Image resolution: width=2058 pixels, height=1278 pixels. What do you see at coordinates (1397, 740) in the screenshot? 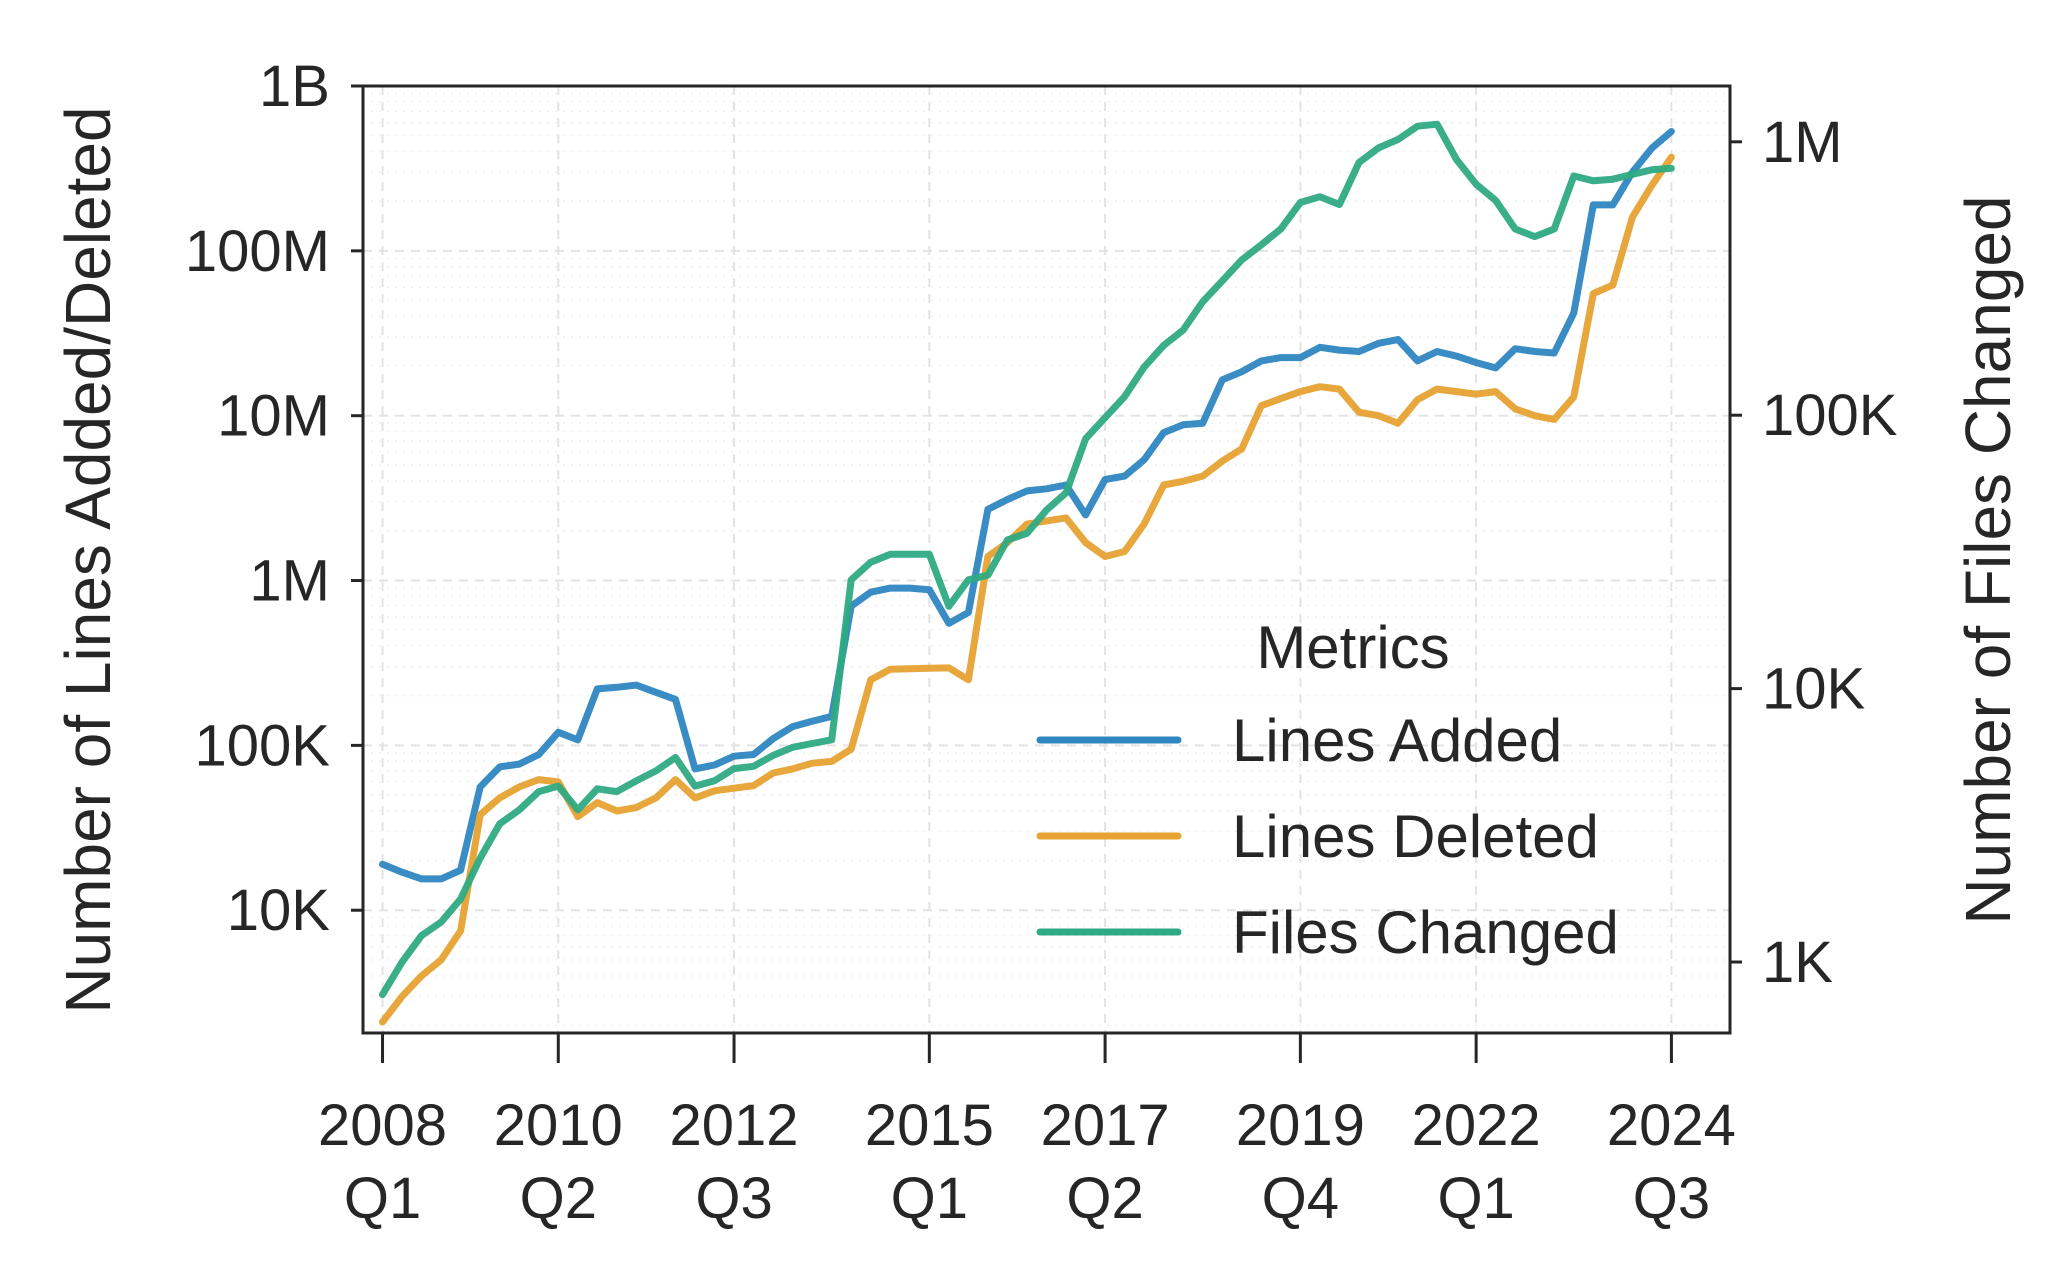
I see `legend-label-lines-added: Lines Added` at bounding box center [1397, 740].